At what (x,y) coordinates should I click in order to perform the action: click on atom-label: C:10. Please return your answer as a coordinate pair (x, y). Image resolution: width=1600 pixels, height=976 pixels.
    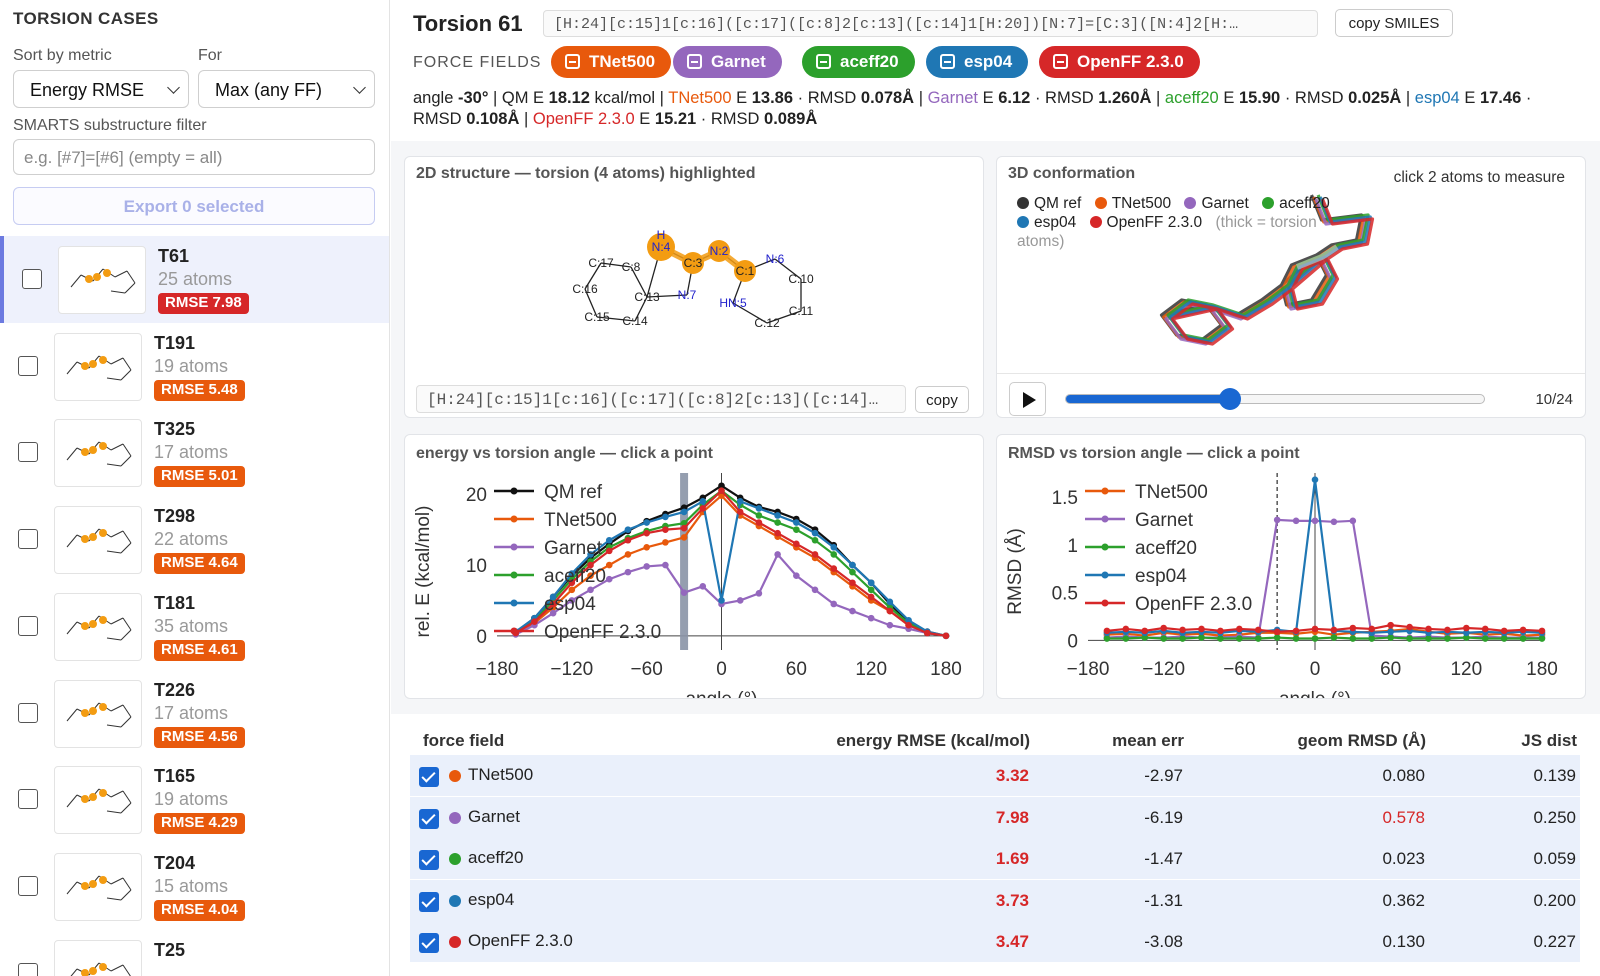
    Looking at the image, I should click on (801, 279).